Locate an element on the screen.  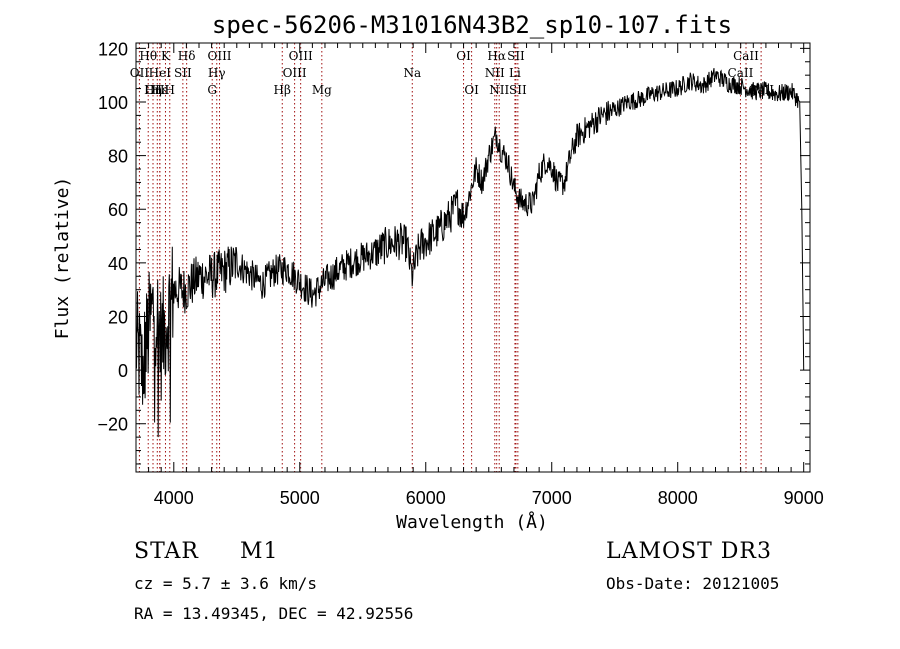
emission-line-label: H is located at coordinates (170, 90).